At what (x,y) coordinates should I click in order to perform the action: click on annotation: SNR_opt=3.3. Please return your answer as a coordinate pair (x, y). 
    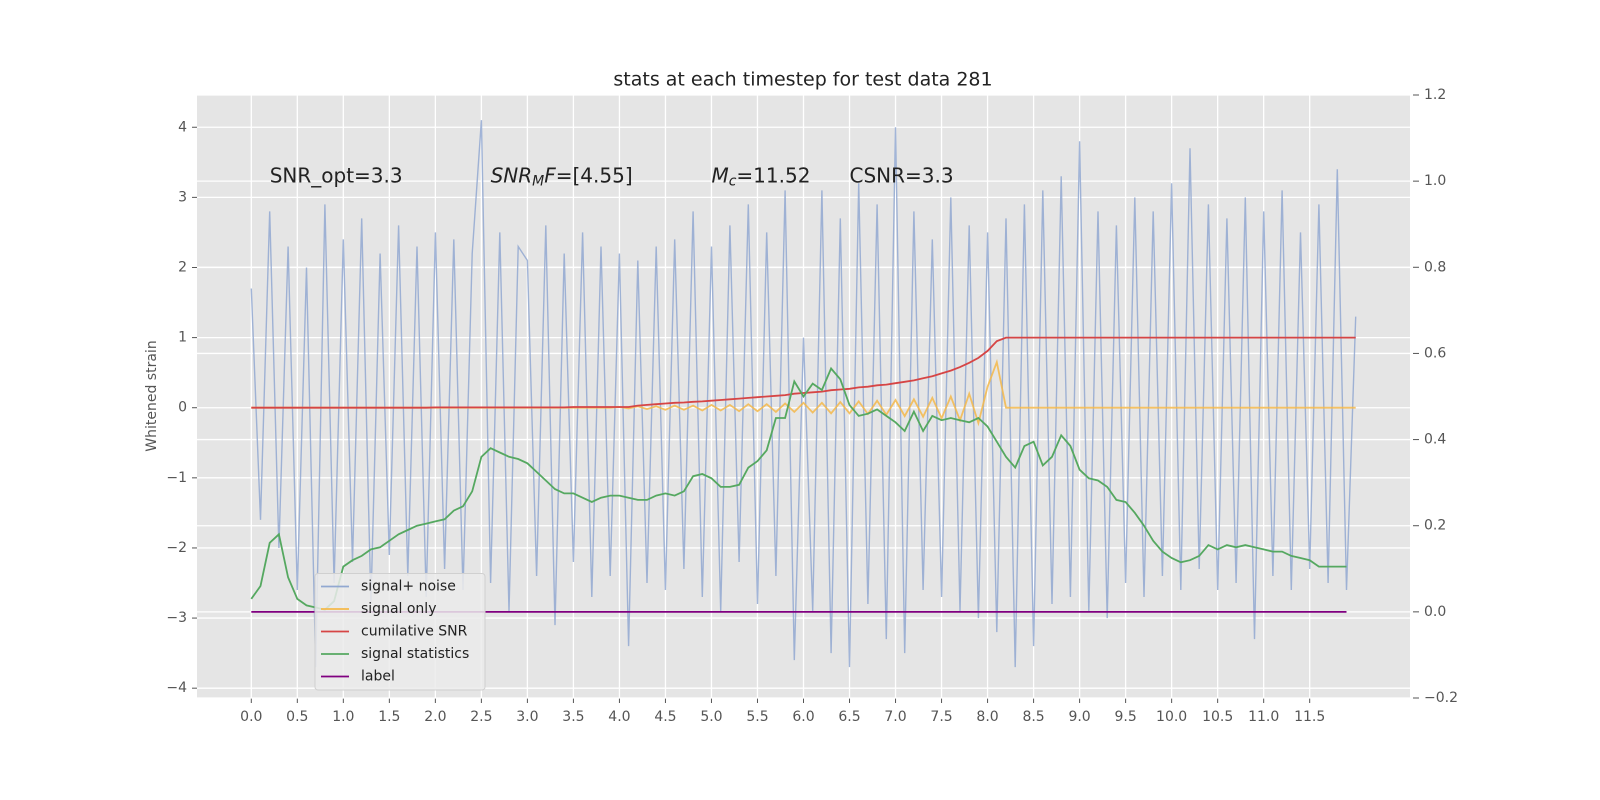
    Looking at the image, I should click on (336, 175).